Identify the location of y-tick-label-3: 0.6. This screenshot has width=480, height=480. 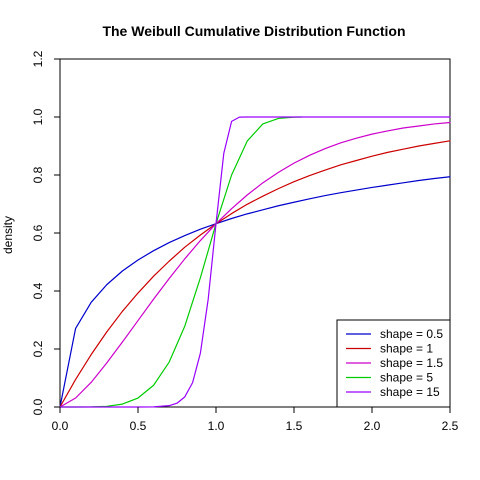
(38, 232).